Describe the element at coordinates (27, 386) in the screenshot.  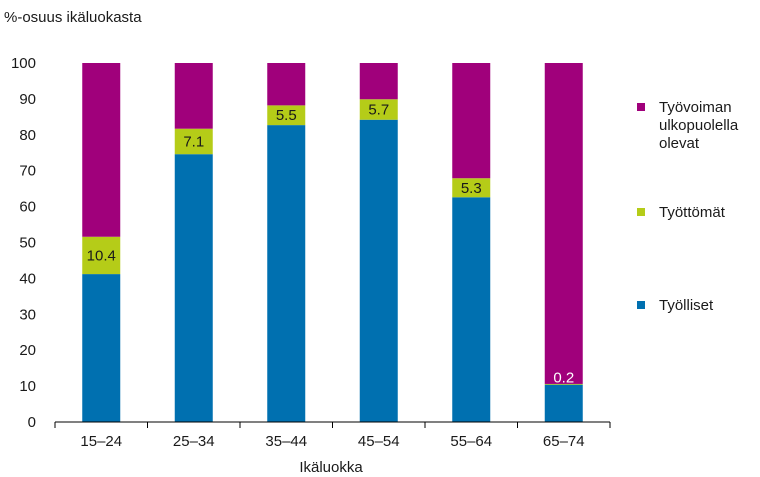
I see `y-tick-label: 10` at that location.